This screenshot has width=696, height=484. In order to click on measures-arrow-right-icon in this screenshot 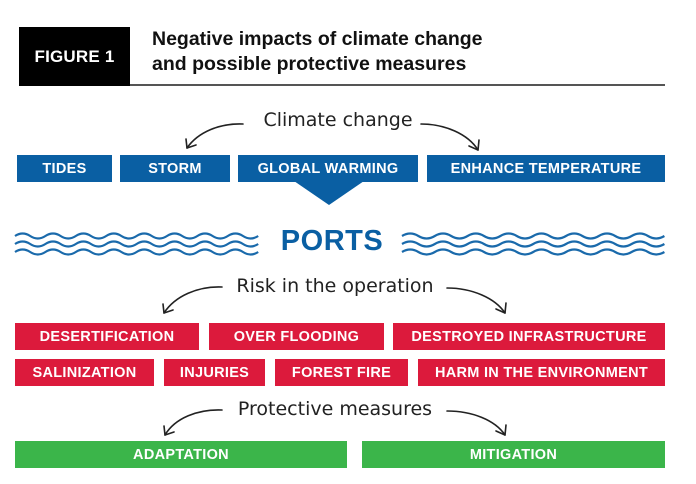, I will do `click(476, 423)`.